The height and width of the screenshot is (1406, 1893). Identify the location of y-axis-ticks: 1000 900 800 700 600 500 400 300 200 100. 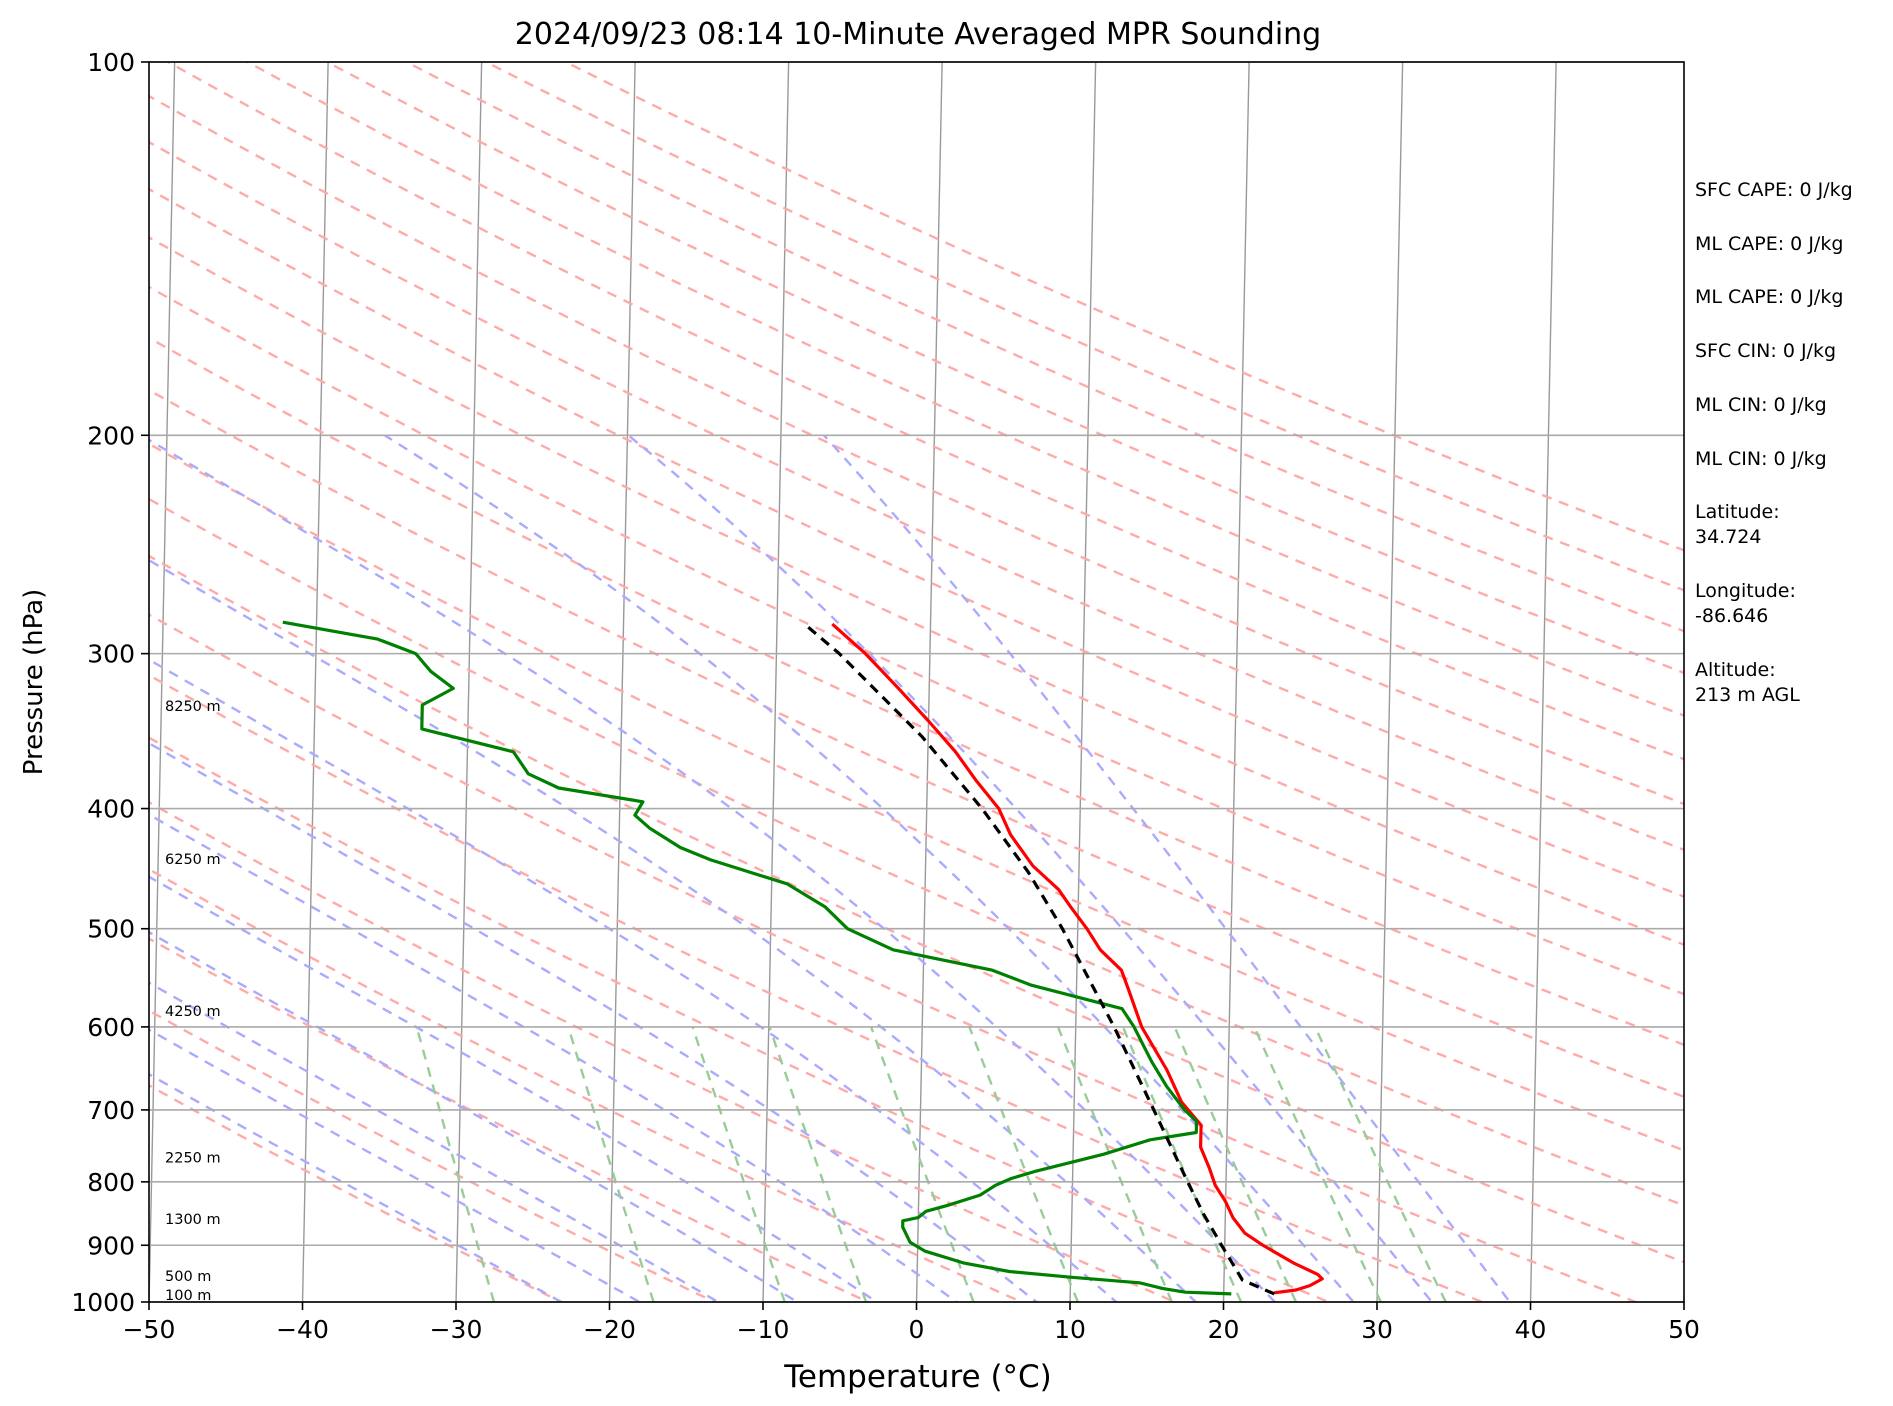
(110, 682).